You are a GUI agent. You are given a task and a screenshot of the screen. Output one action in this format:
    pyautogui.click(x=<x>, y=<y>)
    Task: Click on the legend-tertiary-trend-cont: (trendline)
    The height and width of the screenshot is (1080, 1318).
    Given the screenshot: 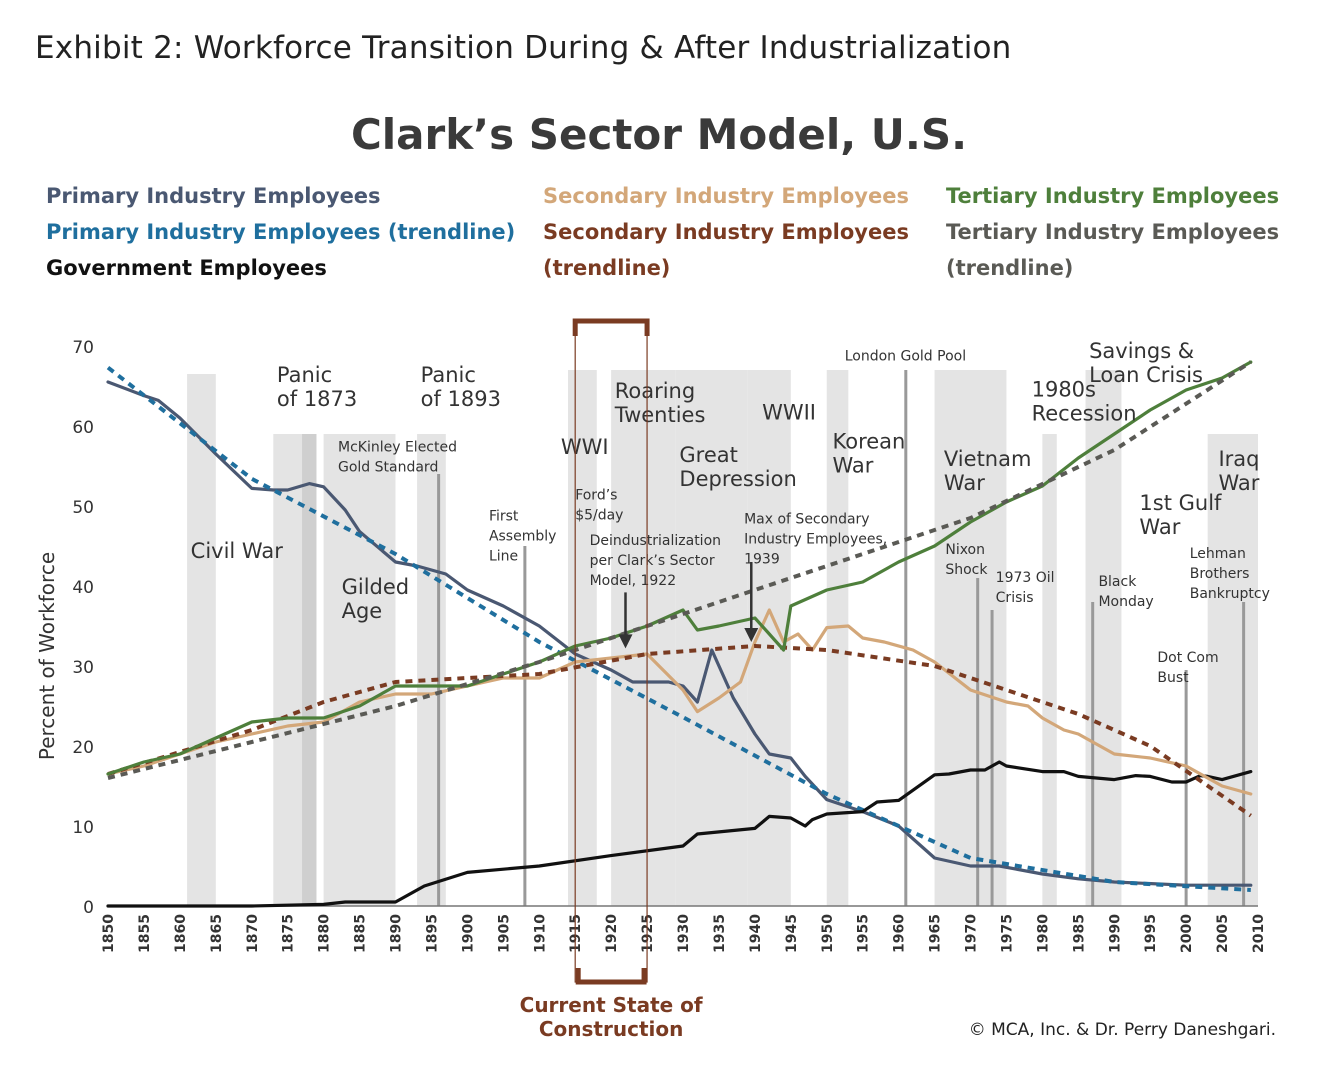 What is the action you would take?
    pyautogui.click(x=1010, y=268)
    